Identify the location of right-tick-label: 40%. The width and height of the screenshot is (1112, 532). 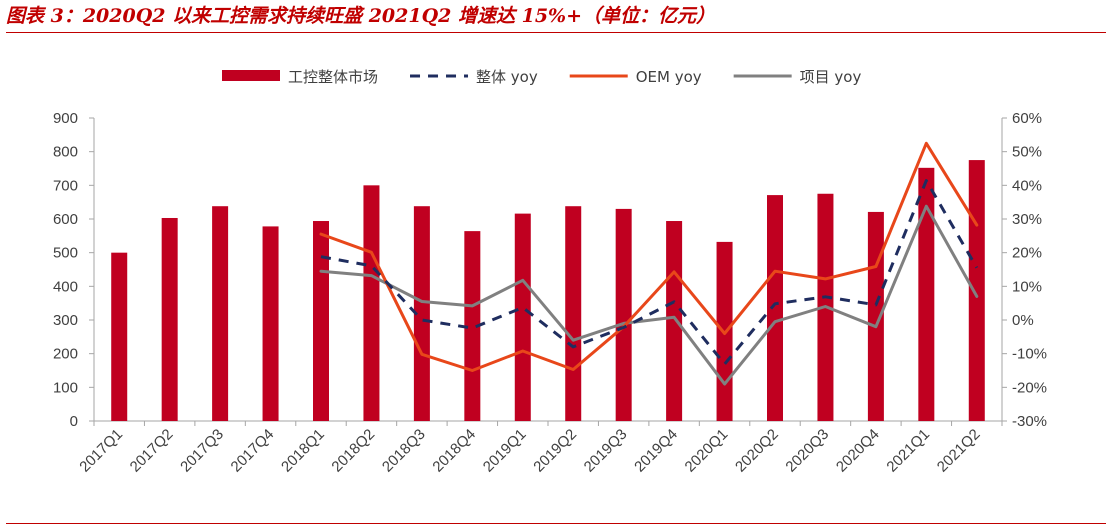
(1027, 185).